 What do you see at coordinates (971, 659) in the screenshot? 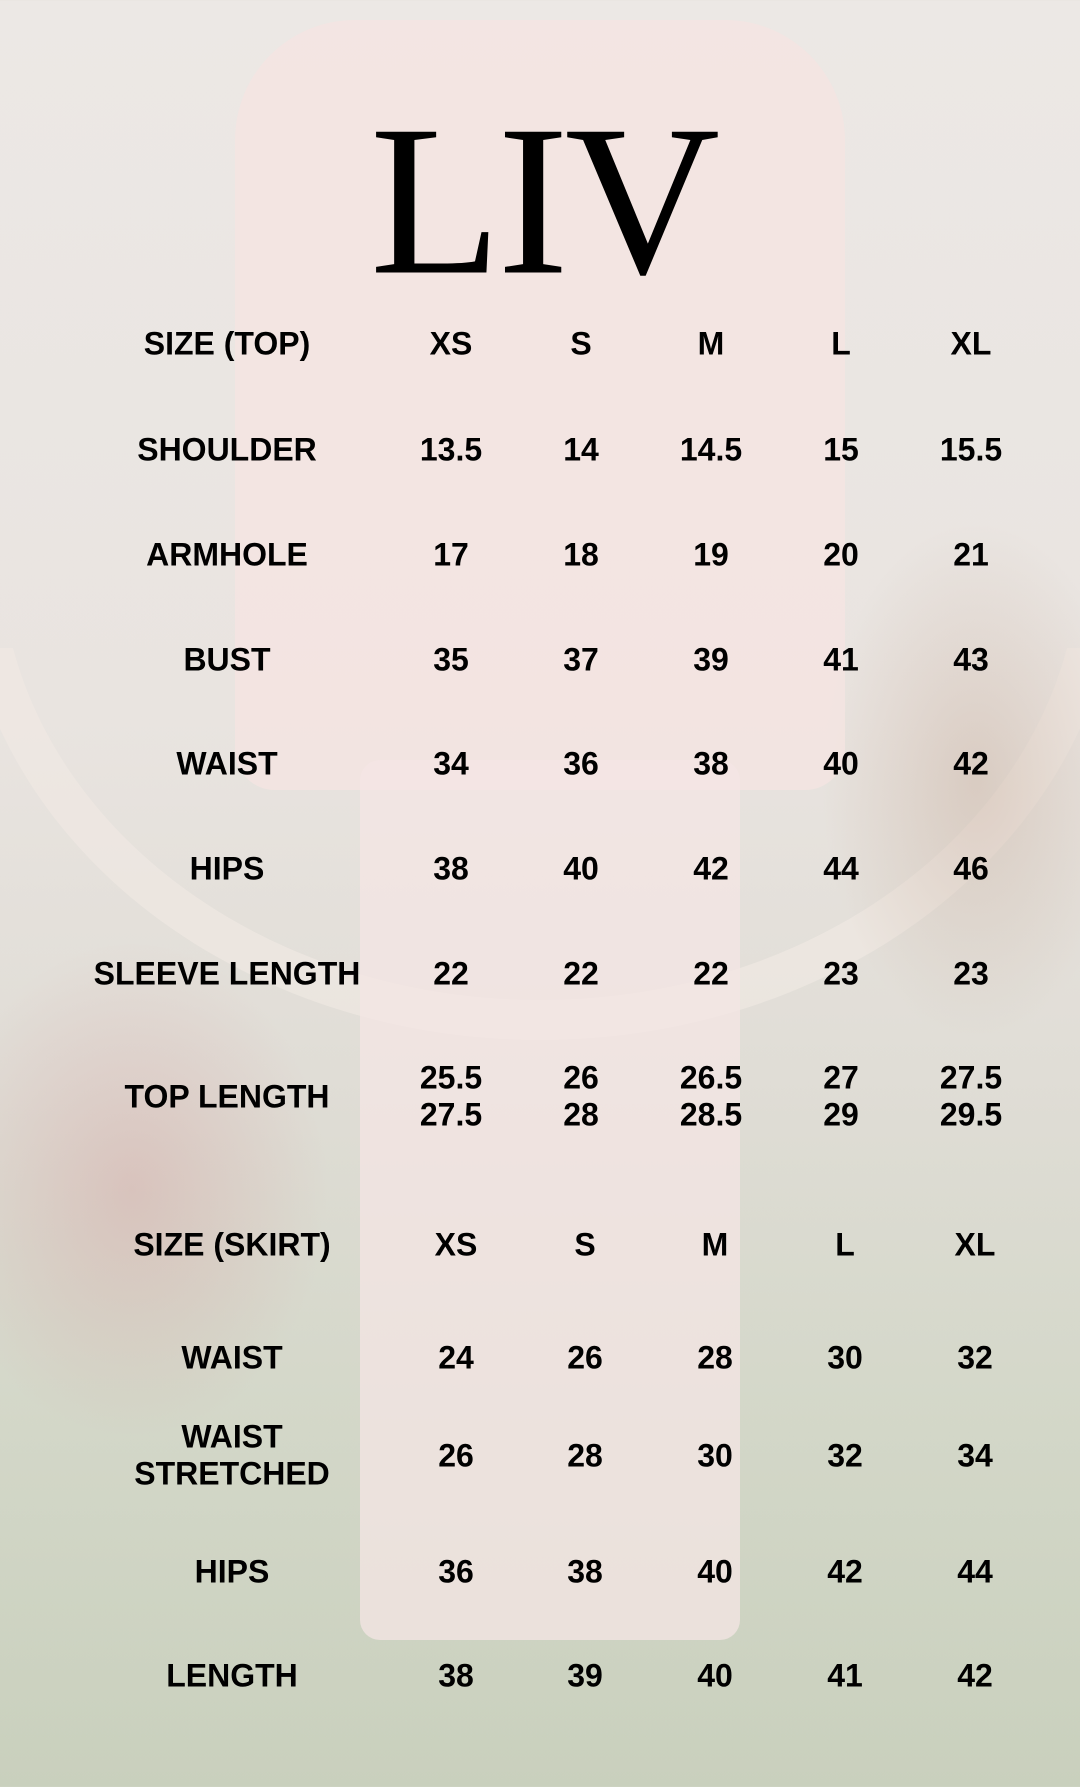
I see `measurement-value: 43` at bounding box center [971, 659].